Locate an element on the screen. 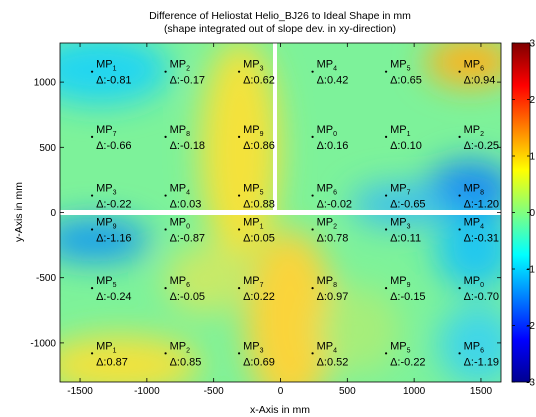  measurement-point-delta: Δ:0.52 is located at coordinates (333, 362).